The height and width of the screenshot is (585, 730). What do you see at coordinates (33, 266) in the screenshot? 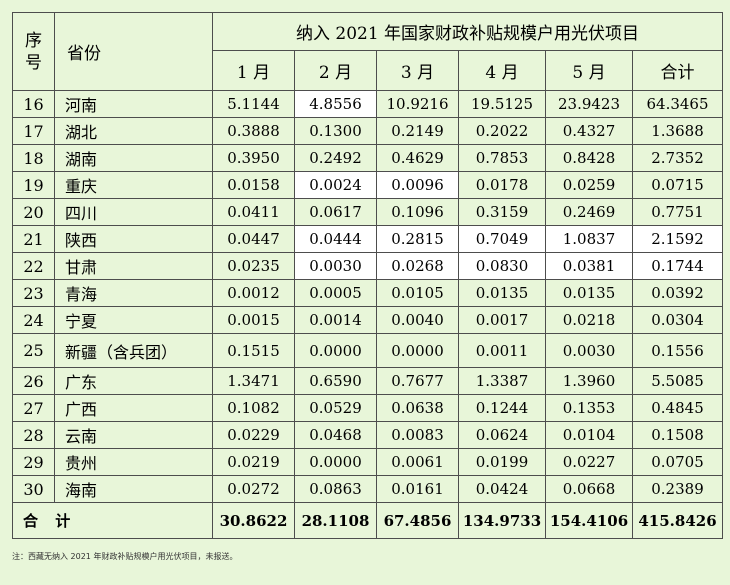
I see `row-seq: 22` at bounding box center [33, 266].